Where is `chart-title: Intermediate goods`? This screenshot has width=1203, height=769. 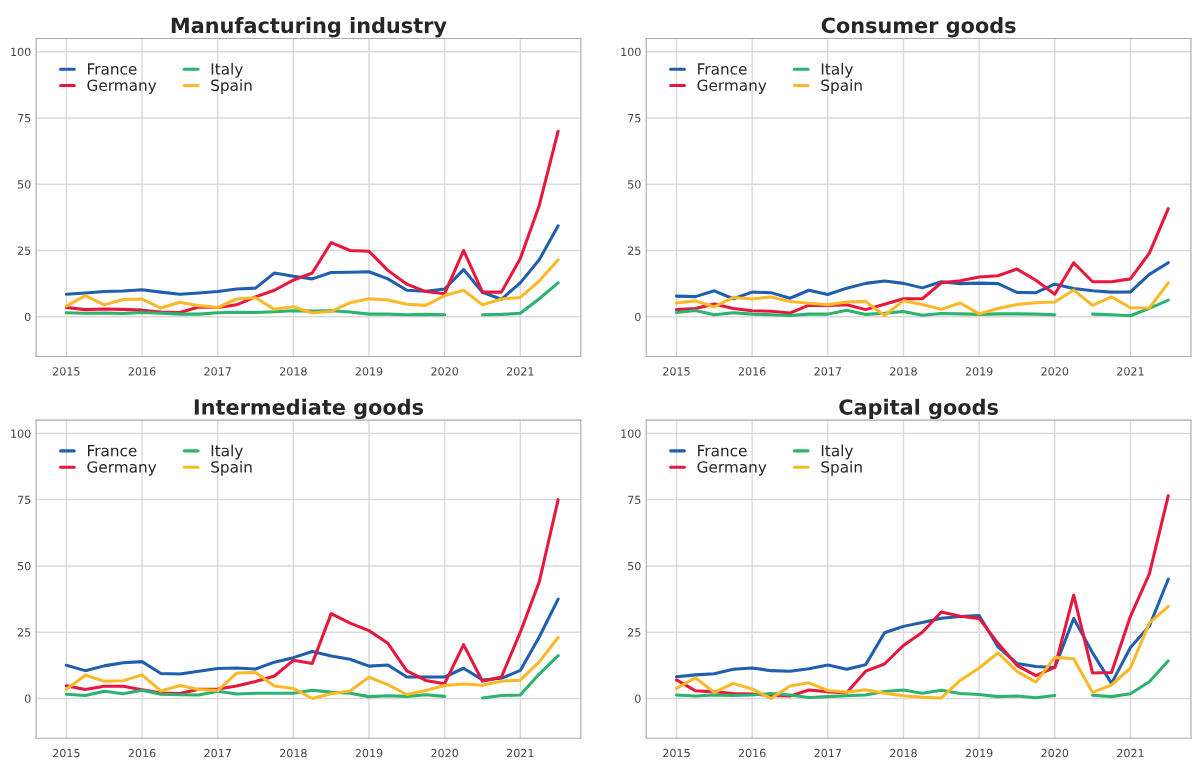
chart-title: Intermediate goods is located at coordinates (309, 409).